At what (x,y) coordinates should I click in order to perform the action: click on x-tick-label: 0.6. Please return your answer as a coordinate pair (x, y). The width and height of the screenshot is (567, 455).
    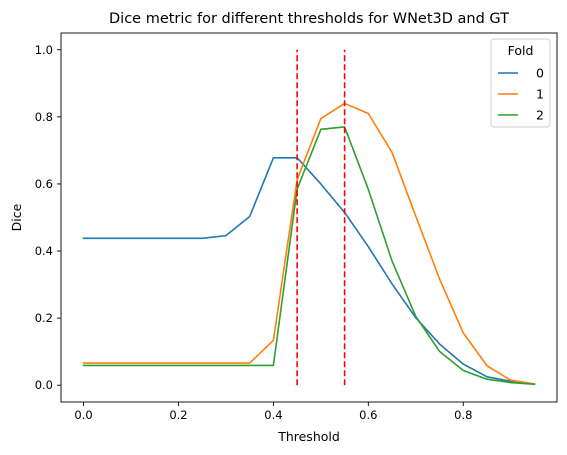
    Looking at the image, I should click on (368, 415).